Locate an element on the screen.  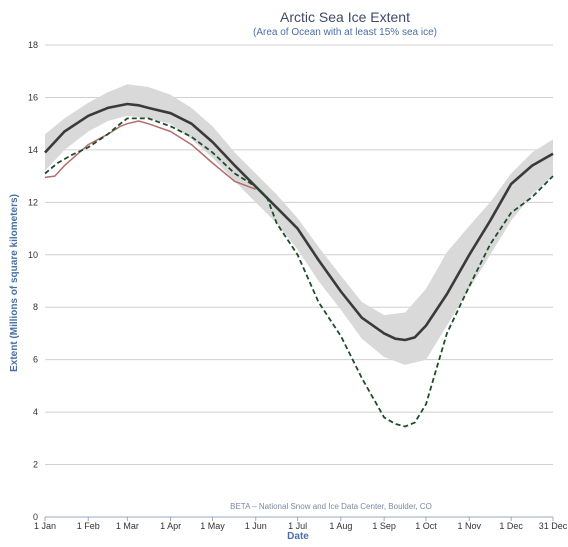
x-tick-label: 1 Dec is located at coordinates (511, 526).